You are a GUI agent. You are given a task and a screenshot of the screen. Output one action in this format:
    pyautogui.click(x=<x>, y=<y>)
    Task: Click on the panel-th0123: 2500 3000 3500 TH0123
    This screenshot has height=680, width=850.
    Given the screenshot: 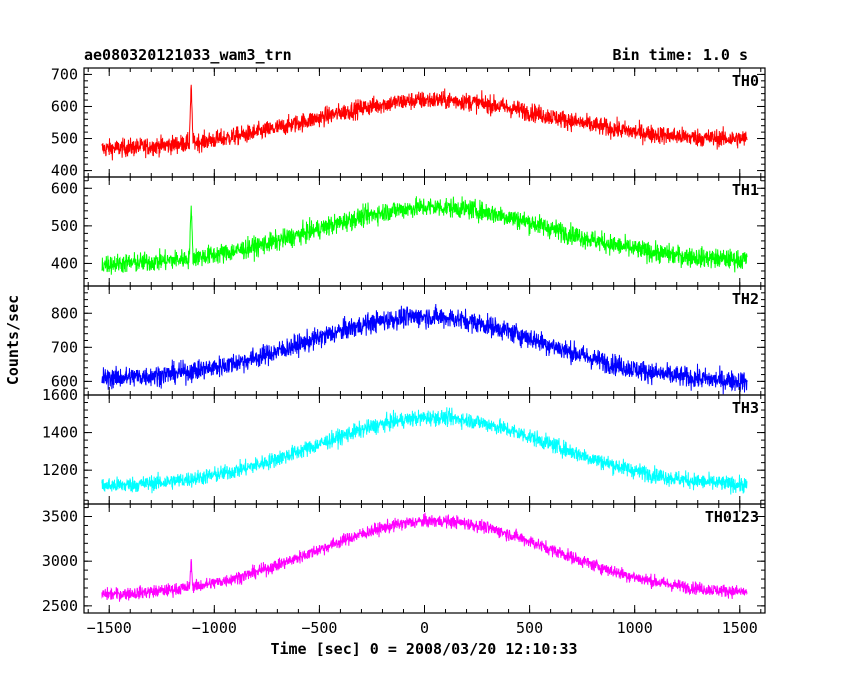 What is the action you would take?
    pyautogui.click(x=404, y=559)
    